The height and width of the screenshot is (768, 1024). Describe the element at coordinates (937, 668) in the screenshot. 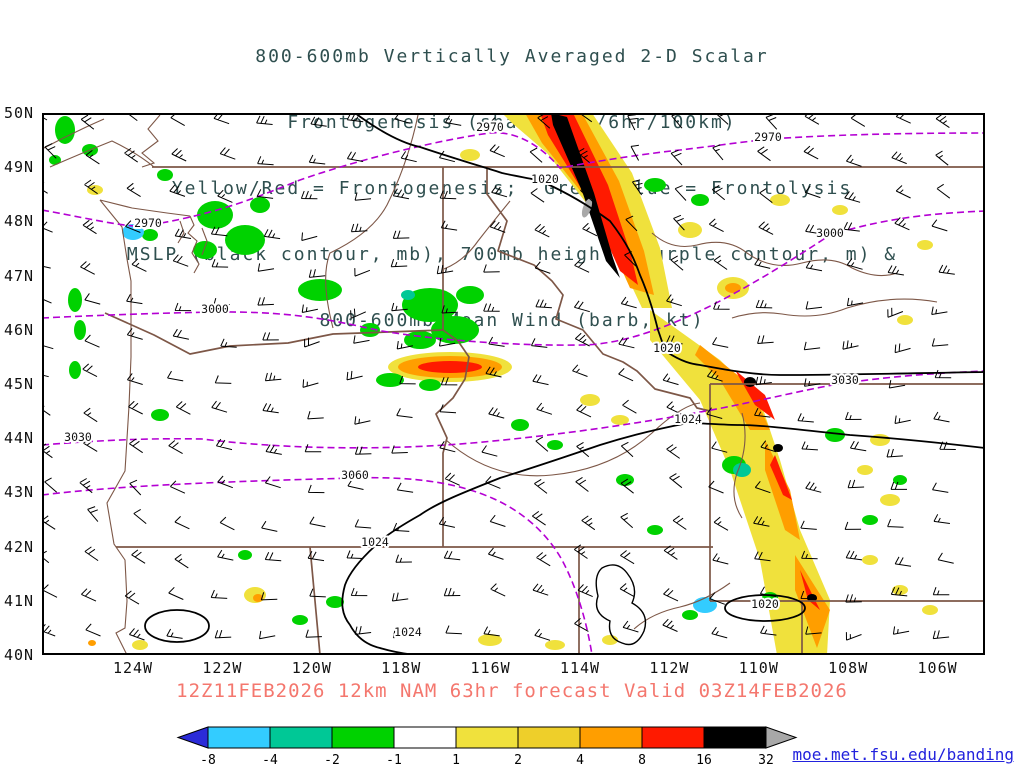

I see `lon-label: 106W` at that location.